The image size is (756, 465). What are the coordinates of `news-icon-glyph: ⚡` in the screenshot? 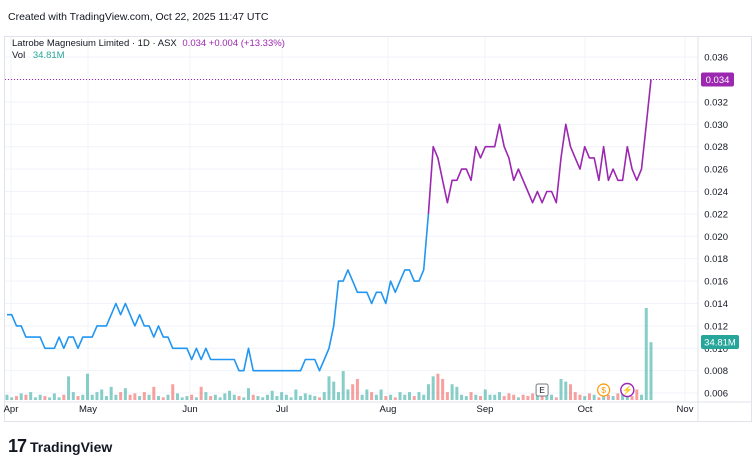 It's located at (627, 390).